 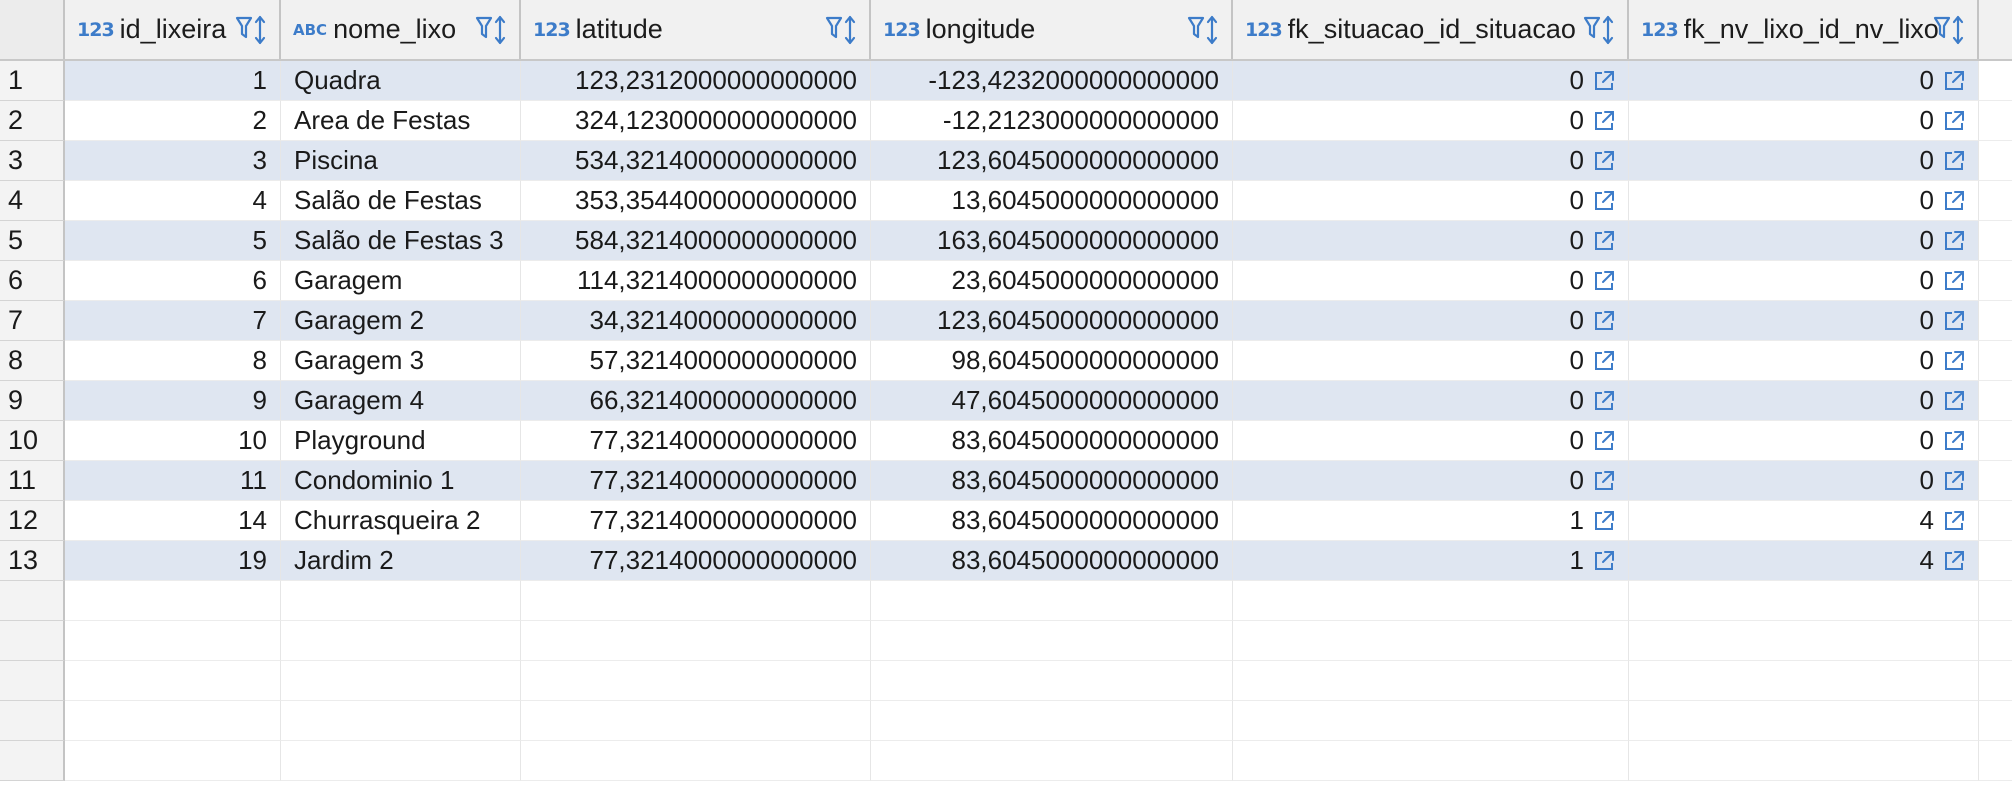 I want to click on cell-latitude: 584,3214000000000000, so click(x=696, y=241).